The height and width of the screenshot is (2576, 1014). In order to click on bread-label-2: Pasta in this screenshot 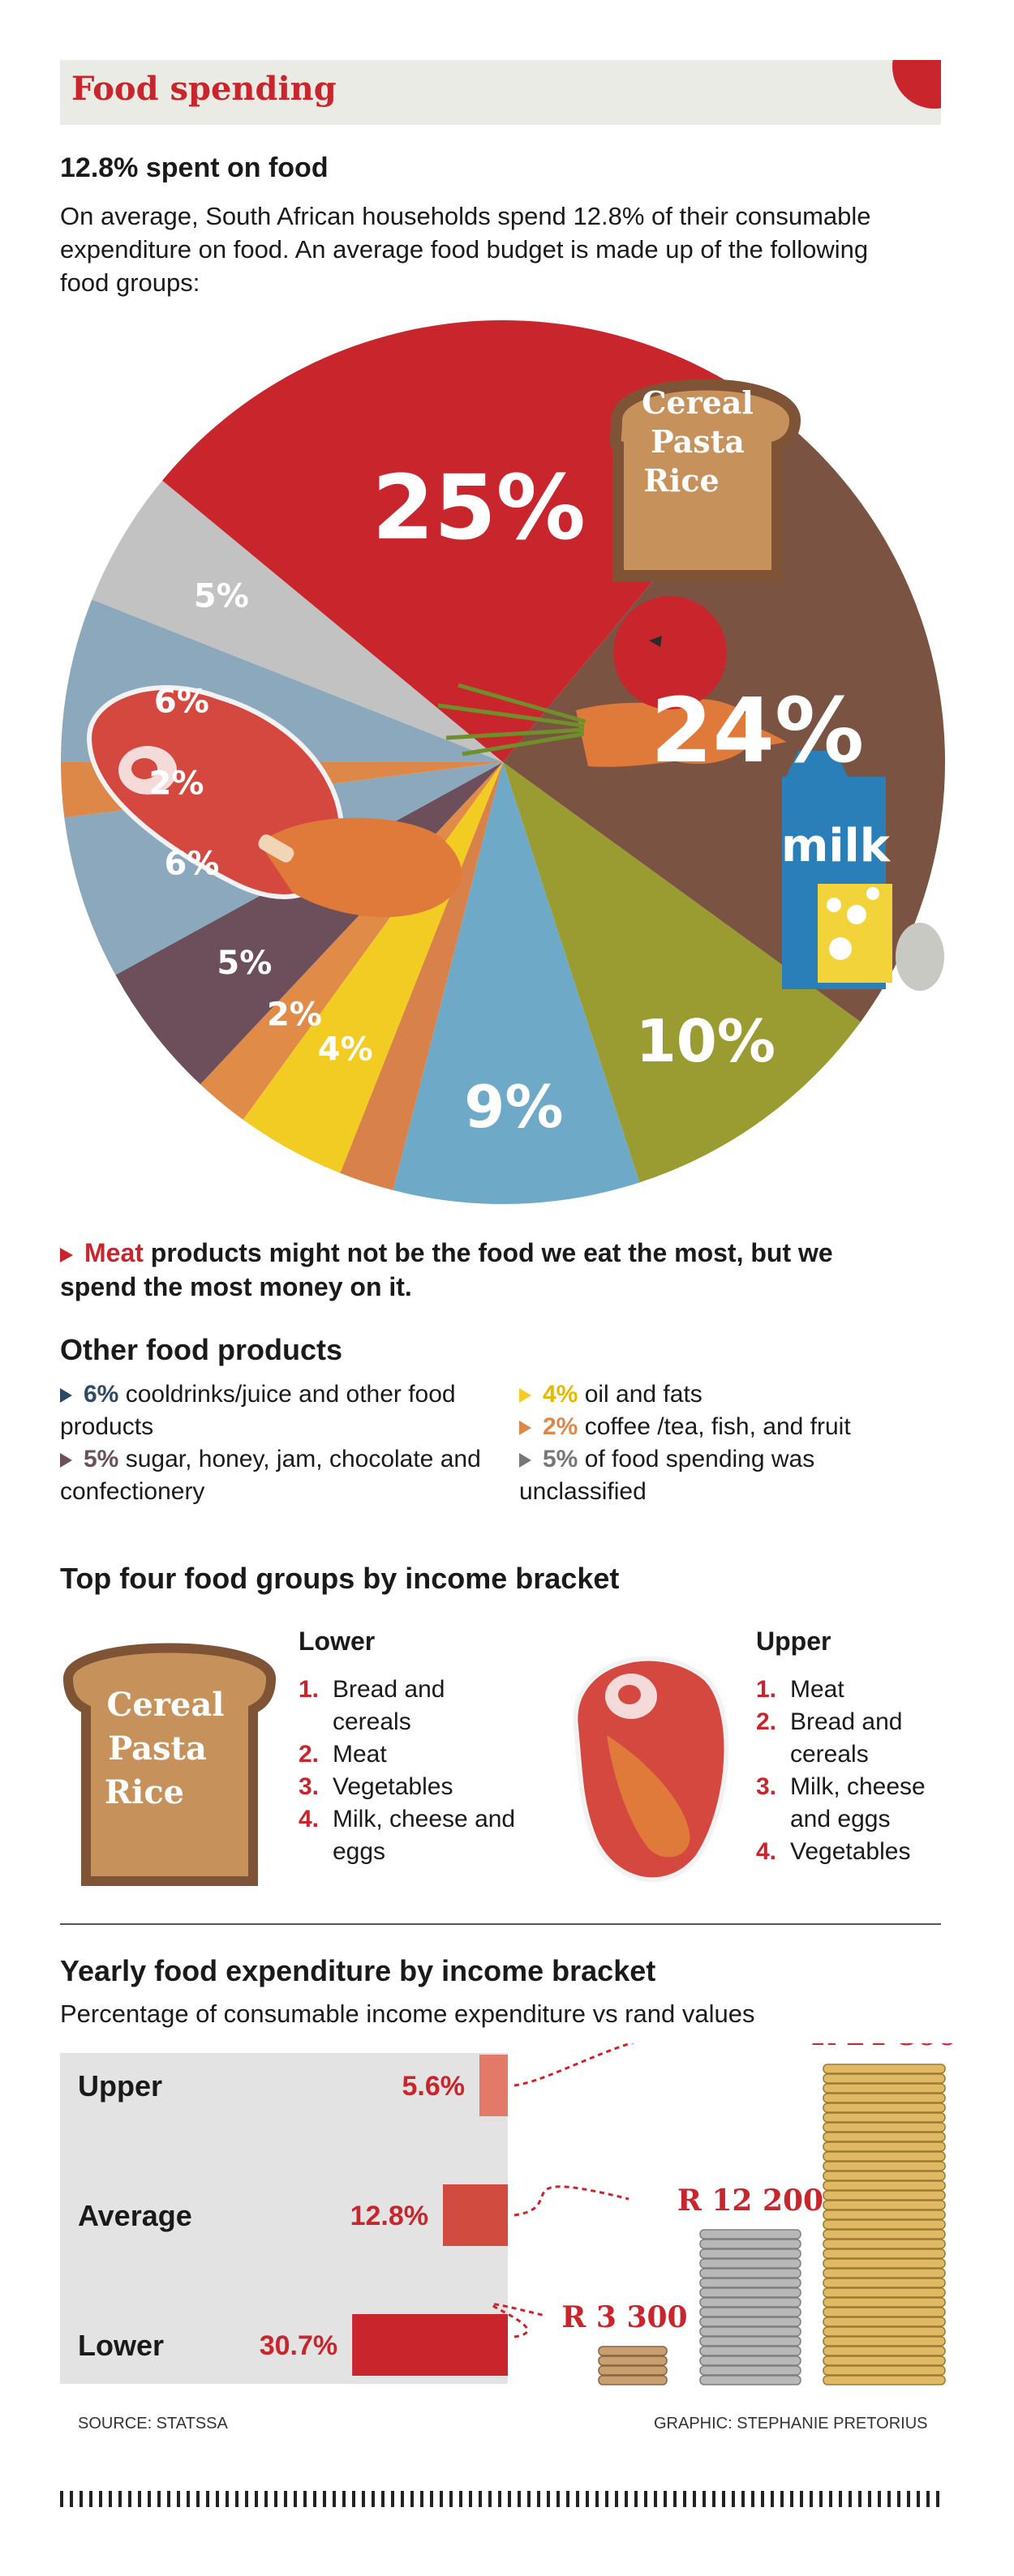, I will do `click(158, 1748)`.